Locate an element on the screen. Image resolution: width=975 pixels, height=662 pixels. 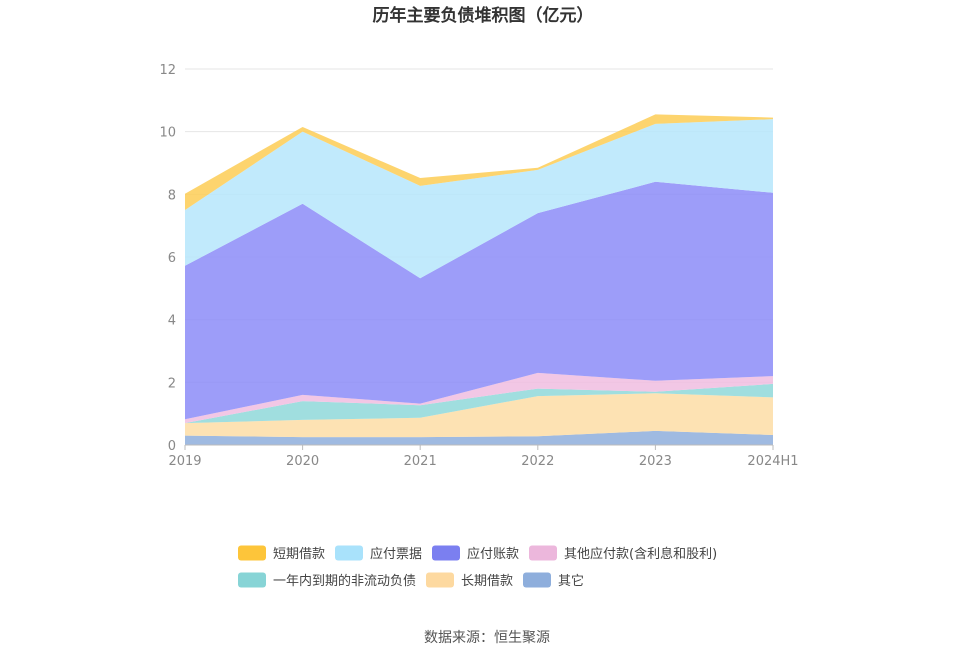
legend-label: 应付票据 is located at coordinates (396, 554).